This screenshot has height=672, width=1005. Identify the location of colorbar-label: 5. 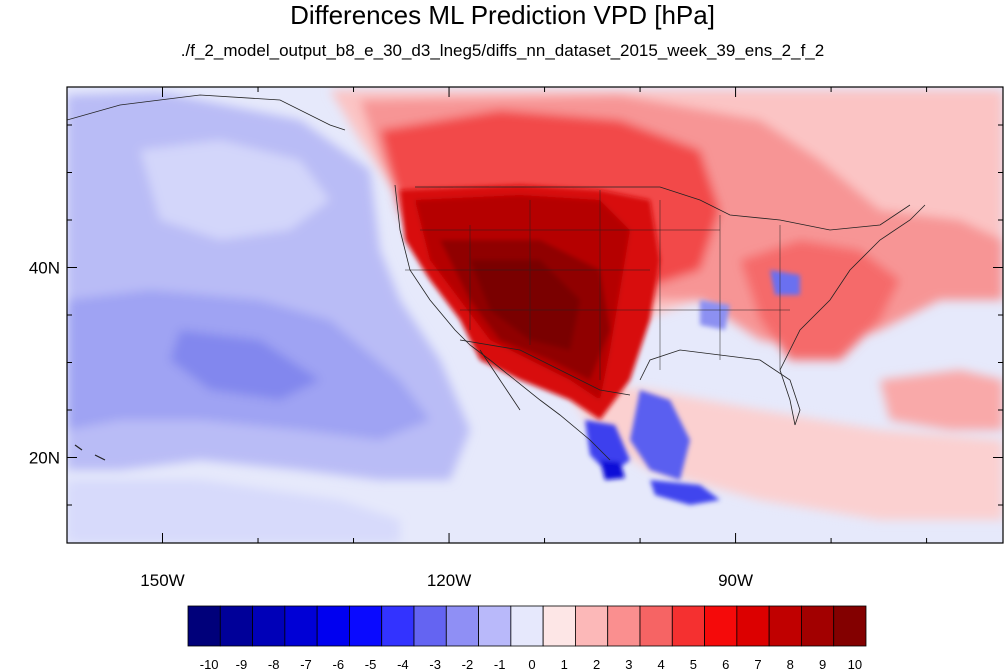
(693, 664).